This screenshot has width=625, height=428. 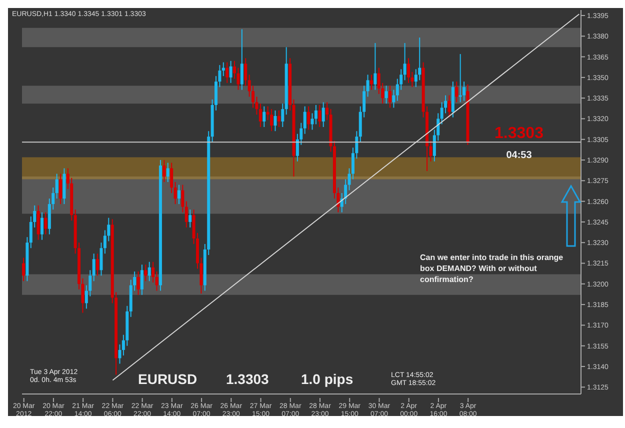 What do you see at coordinates (519, 155) in the screenshot?
I see `annotation: 04:53` at bounding box center [519, 155].